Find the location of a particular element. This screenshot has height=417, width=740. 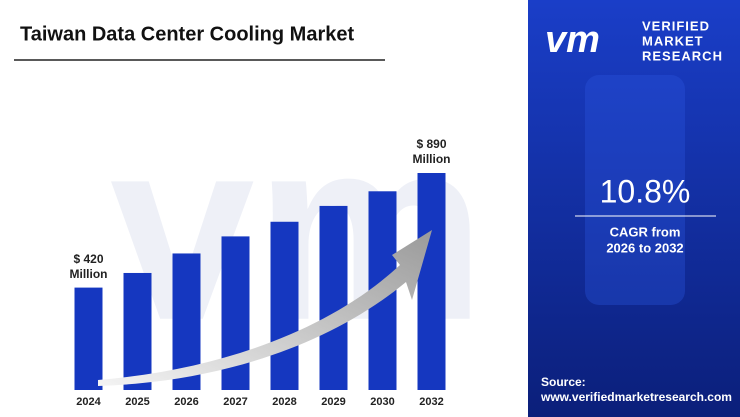

logo-mark: vm is located at coordinates (572, 40).